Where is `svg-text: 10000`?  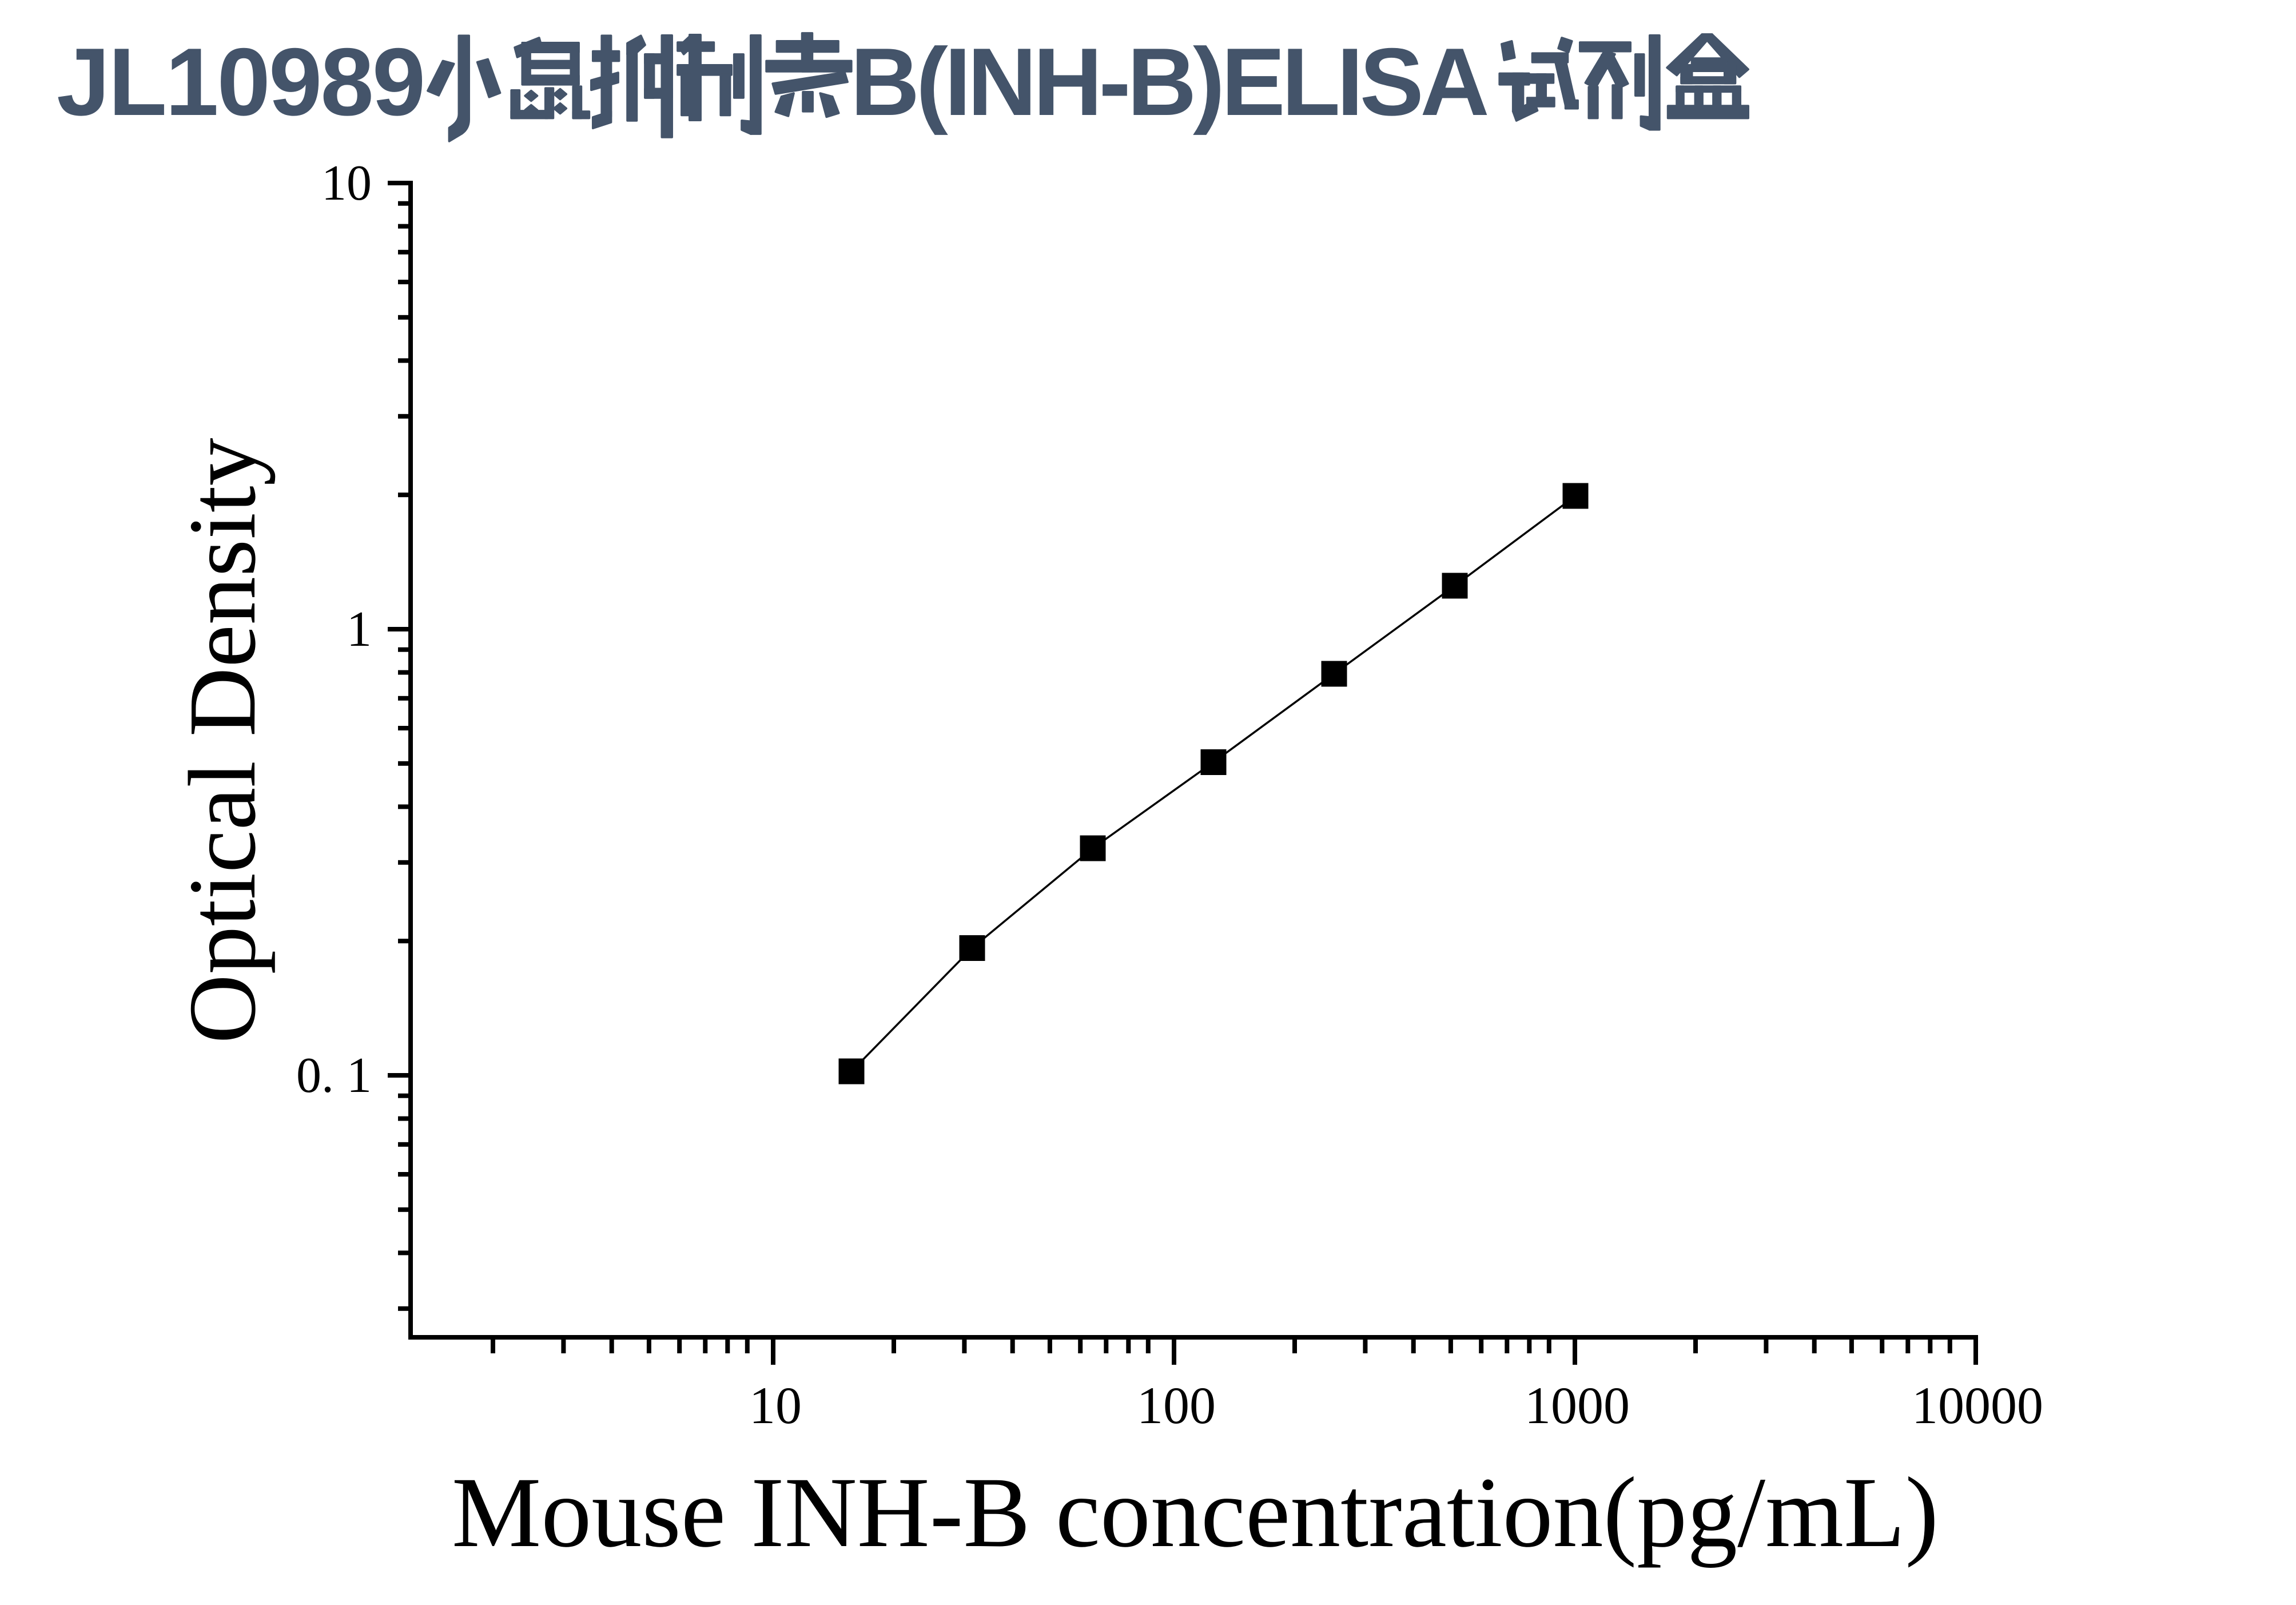 svg-text: 10000 is located at coordinates (1978, 1405).